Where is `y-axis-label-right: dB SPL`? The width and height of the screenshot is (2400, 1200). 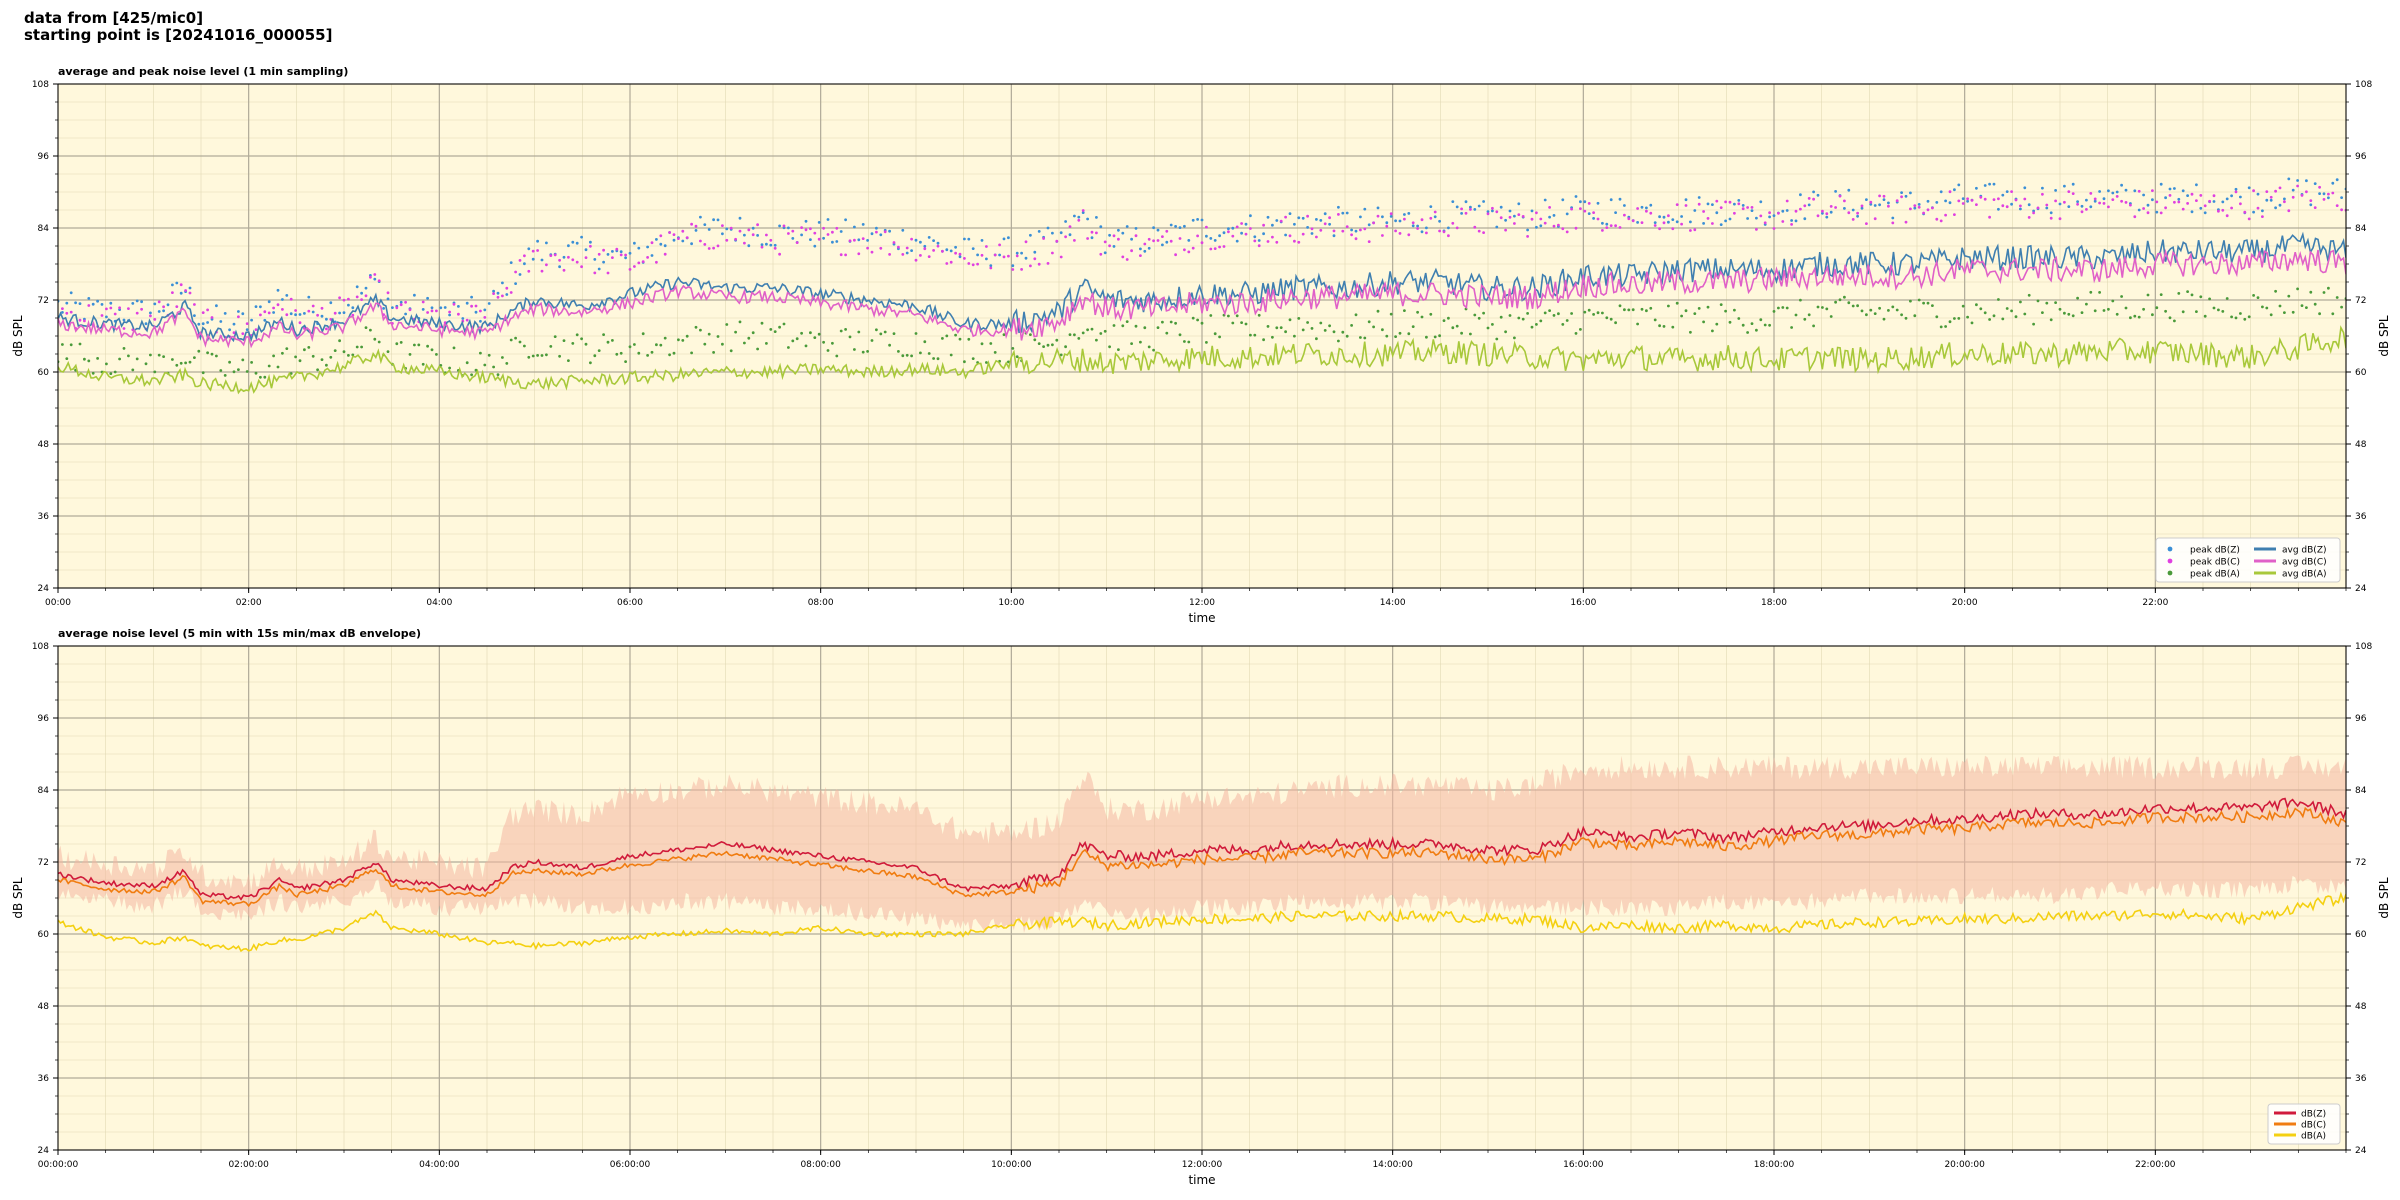
y-axis-label-right: dB SPL is located at coordinates (2384, 336).